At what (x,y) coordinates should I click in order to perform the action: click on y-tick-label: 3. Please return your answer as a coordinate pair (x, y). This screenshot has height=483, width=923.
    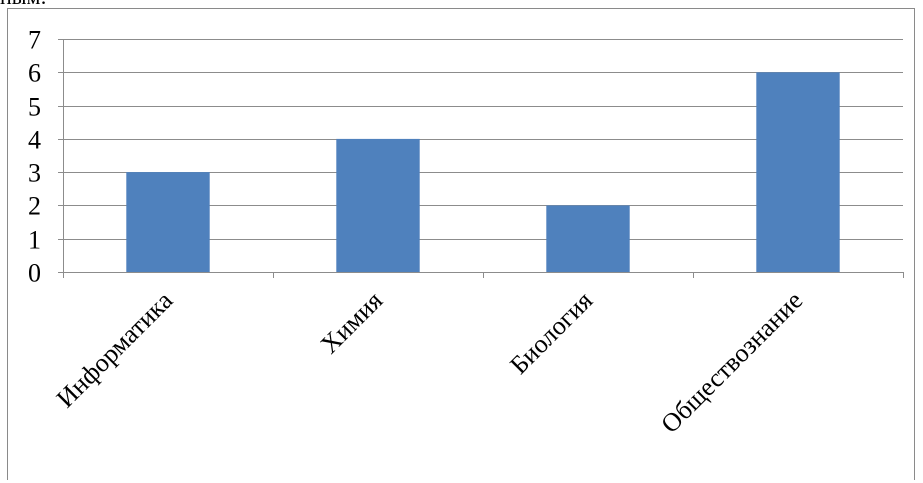
    Looking at the image, I should click on (34, 173).